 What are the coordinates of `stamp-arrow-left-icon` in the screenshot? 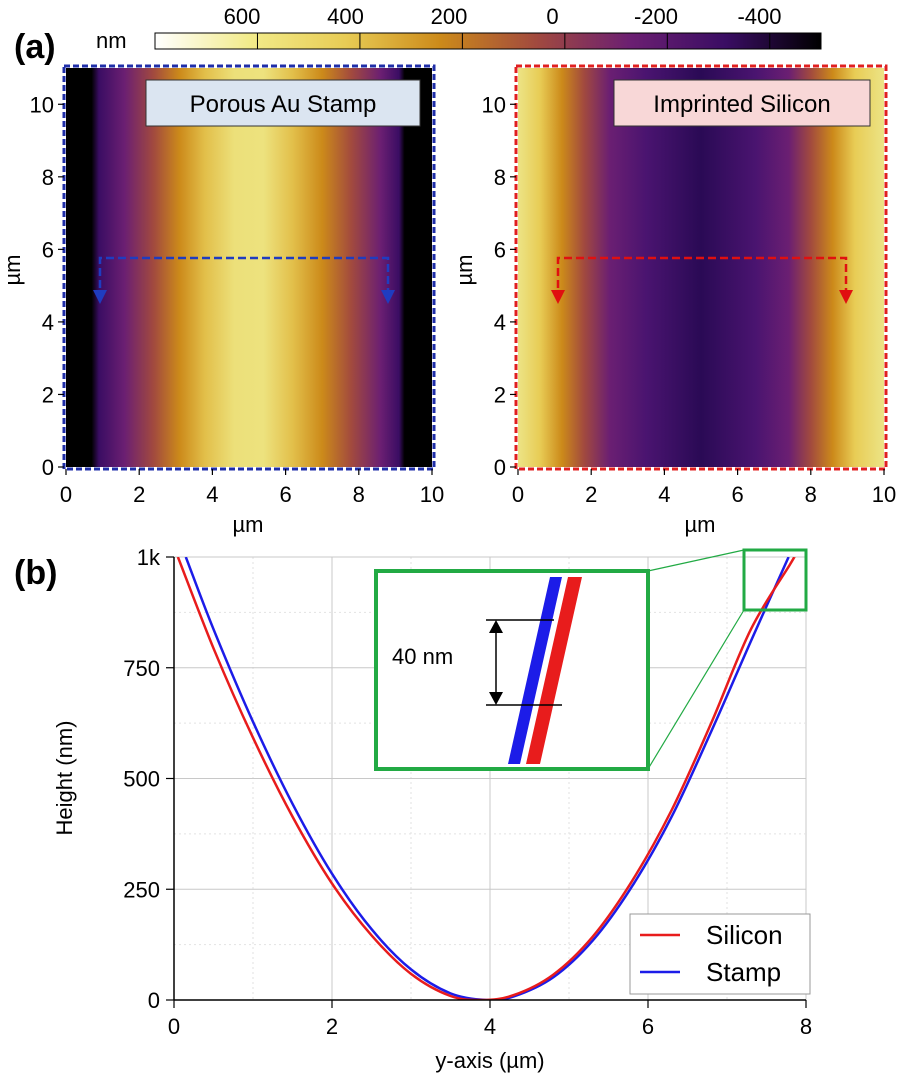 It's located at (100, 297).